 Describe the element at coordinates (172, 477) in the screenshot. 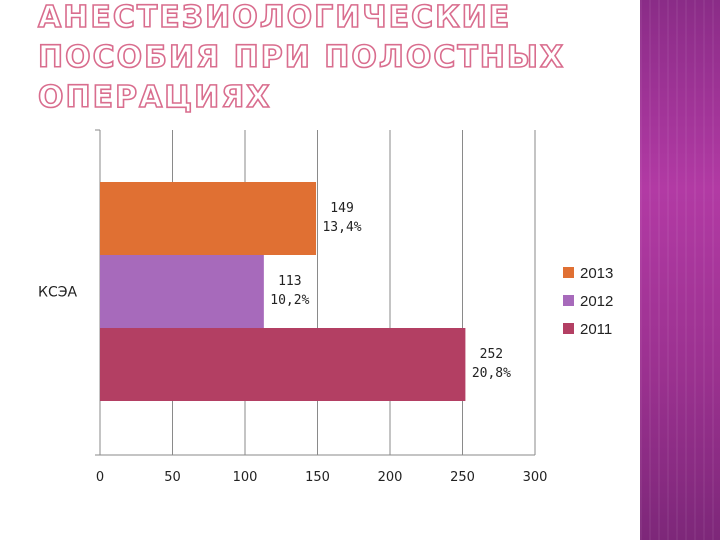

I see `x-tick-label: 50` at that location.